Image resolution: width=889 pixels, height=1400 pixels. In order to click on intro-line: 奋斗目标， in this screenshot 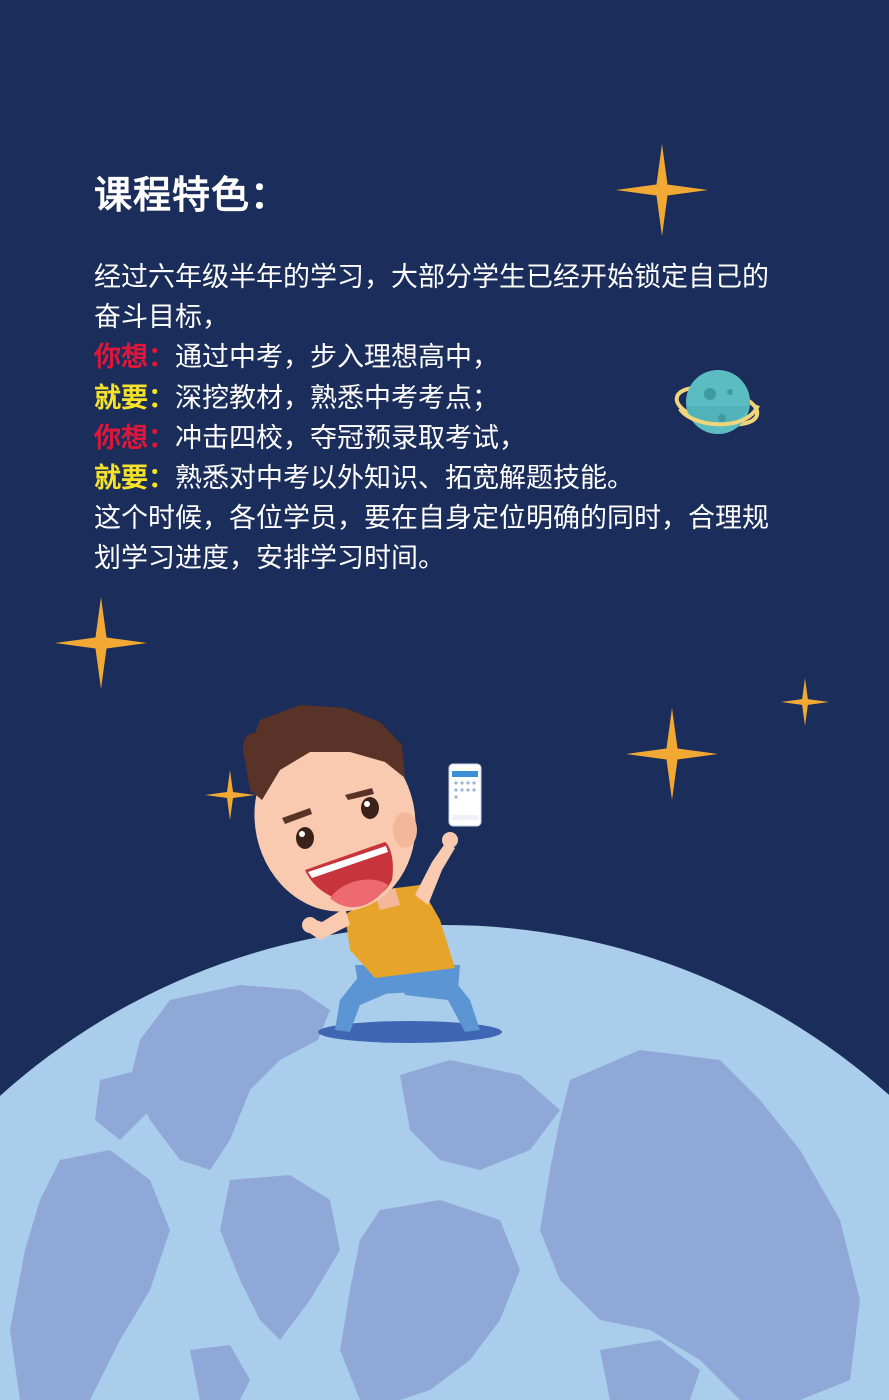, I will do `click(161, 318)`.